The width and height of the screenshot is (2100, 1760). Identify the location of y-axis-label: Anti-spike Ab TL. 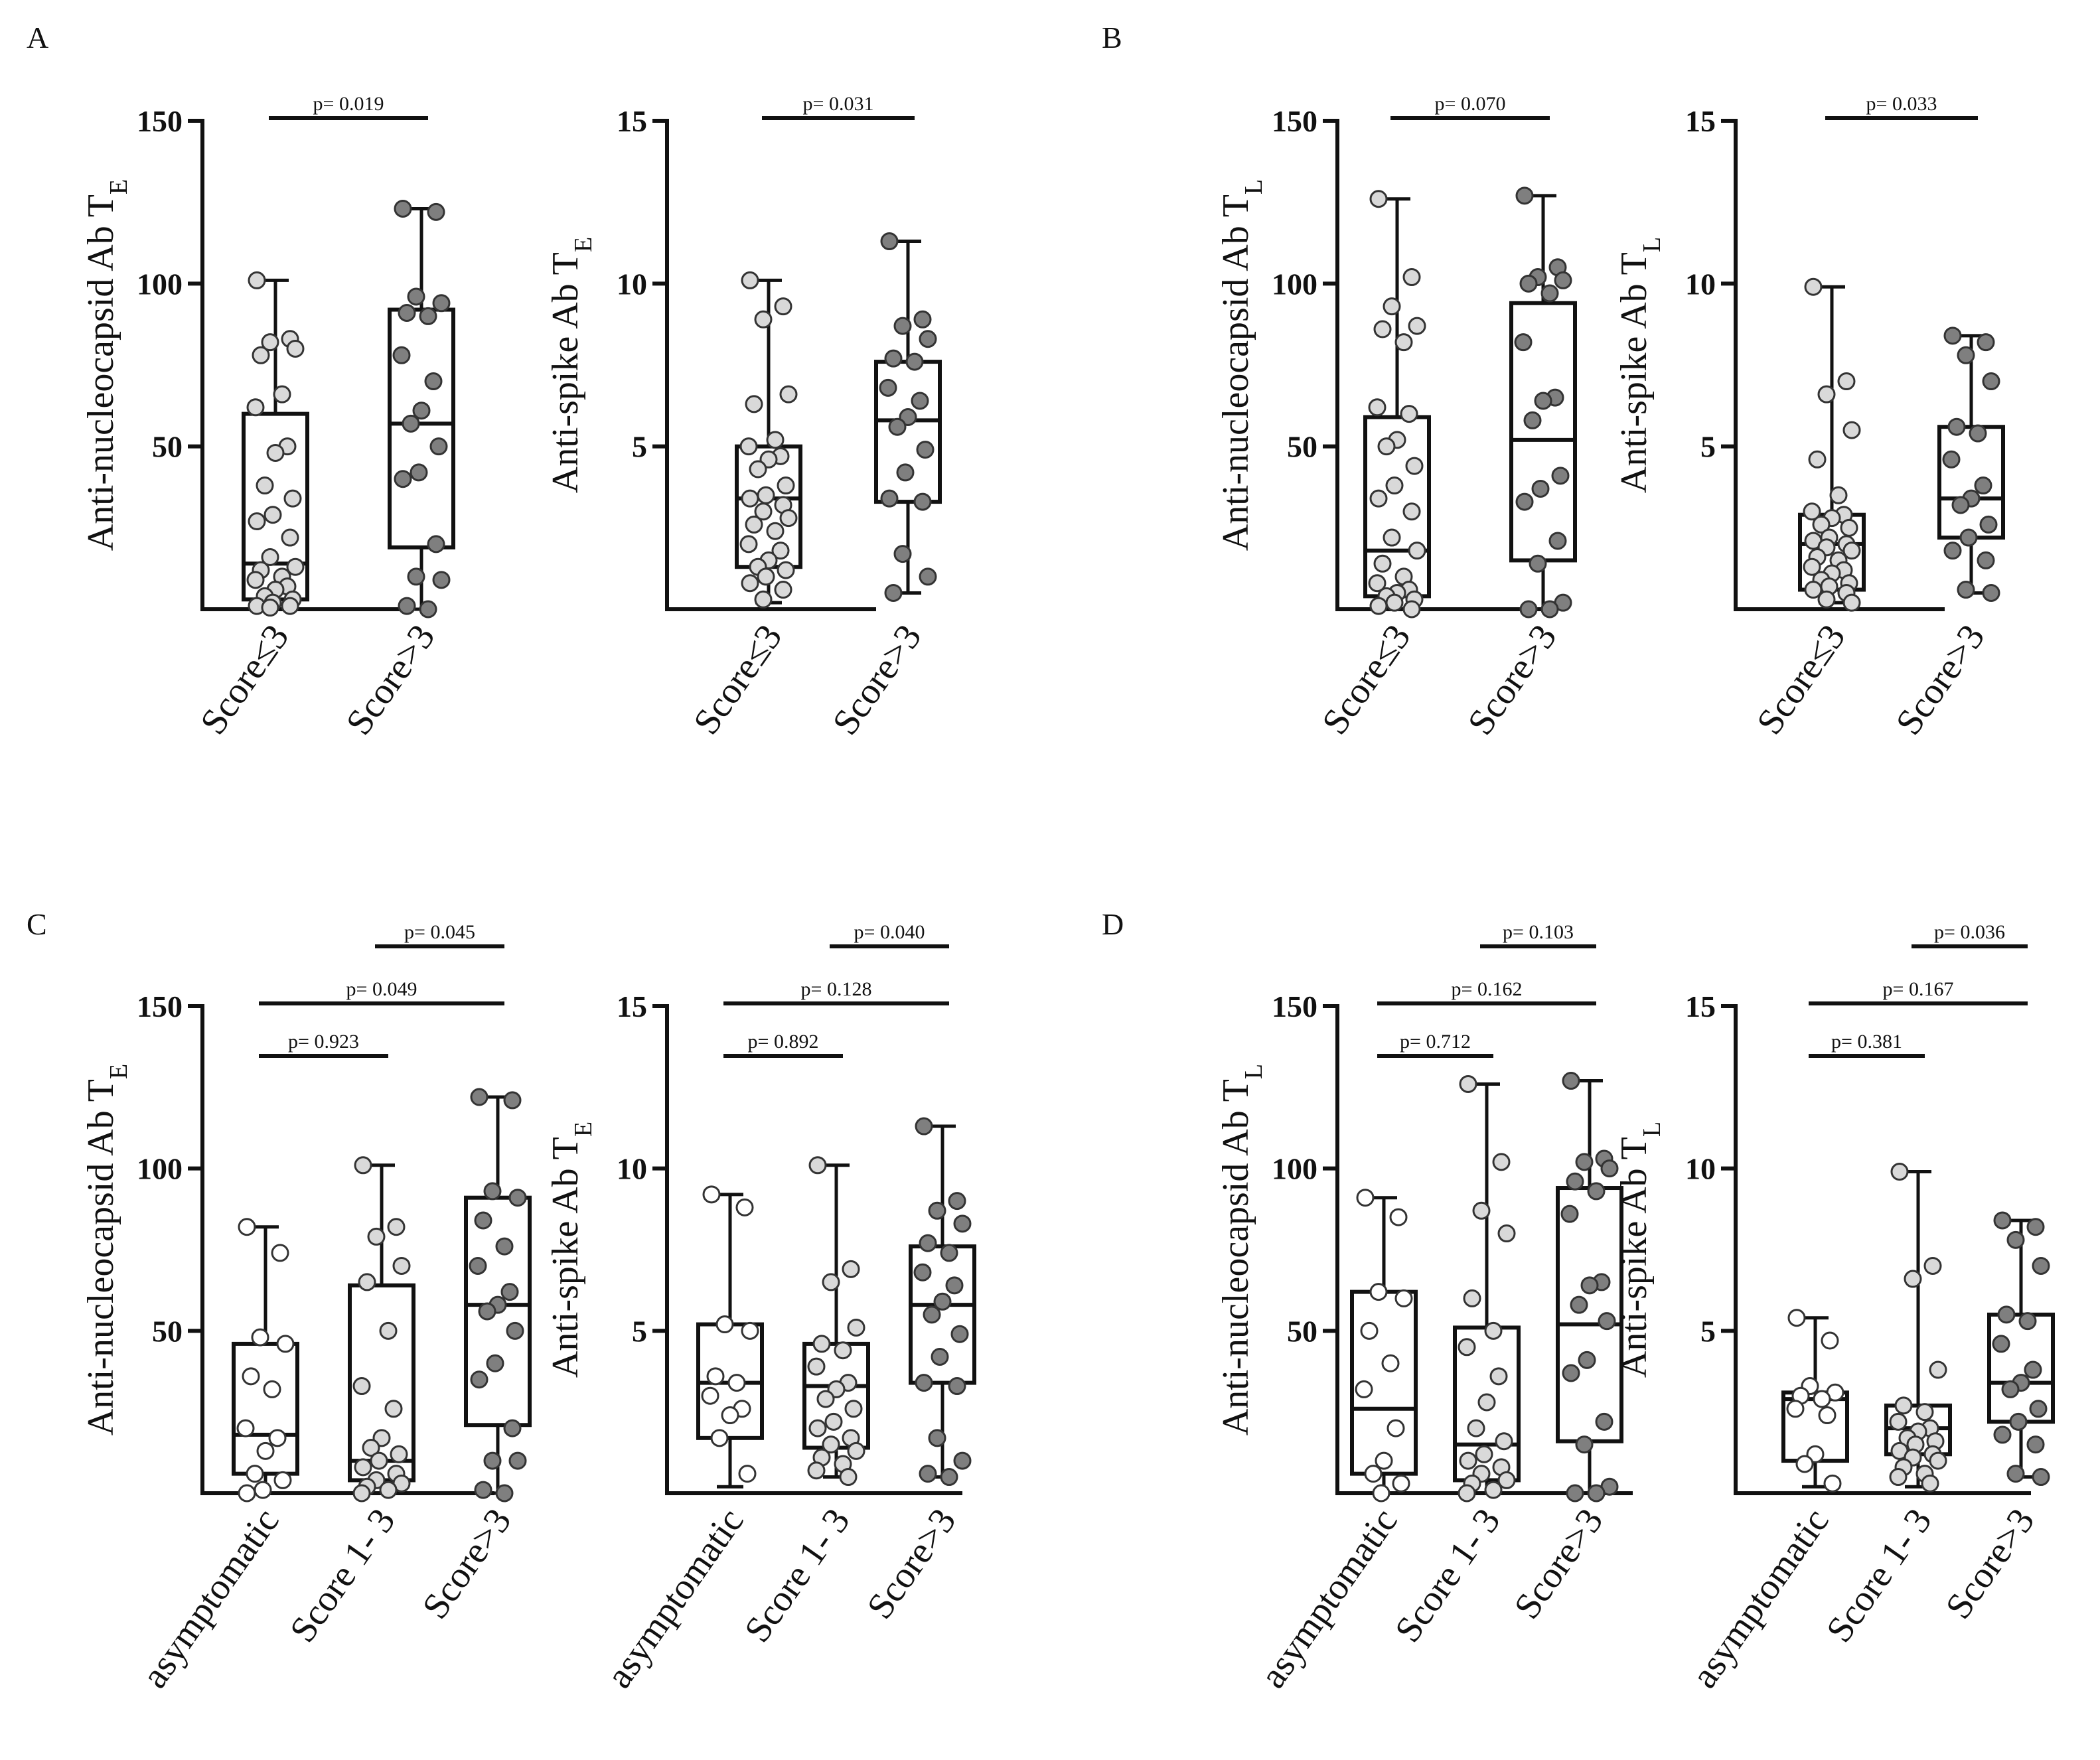
(1639, 365).